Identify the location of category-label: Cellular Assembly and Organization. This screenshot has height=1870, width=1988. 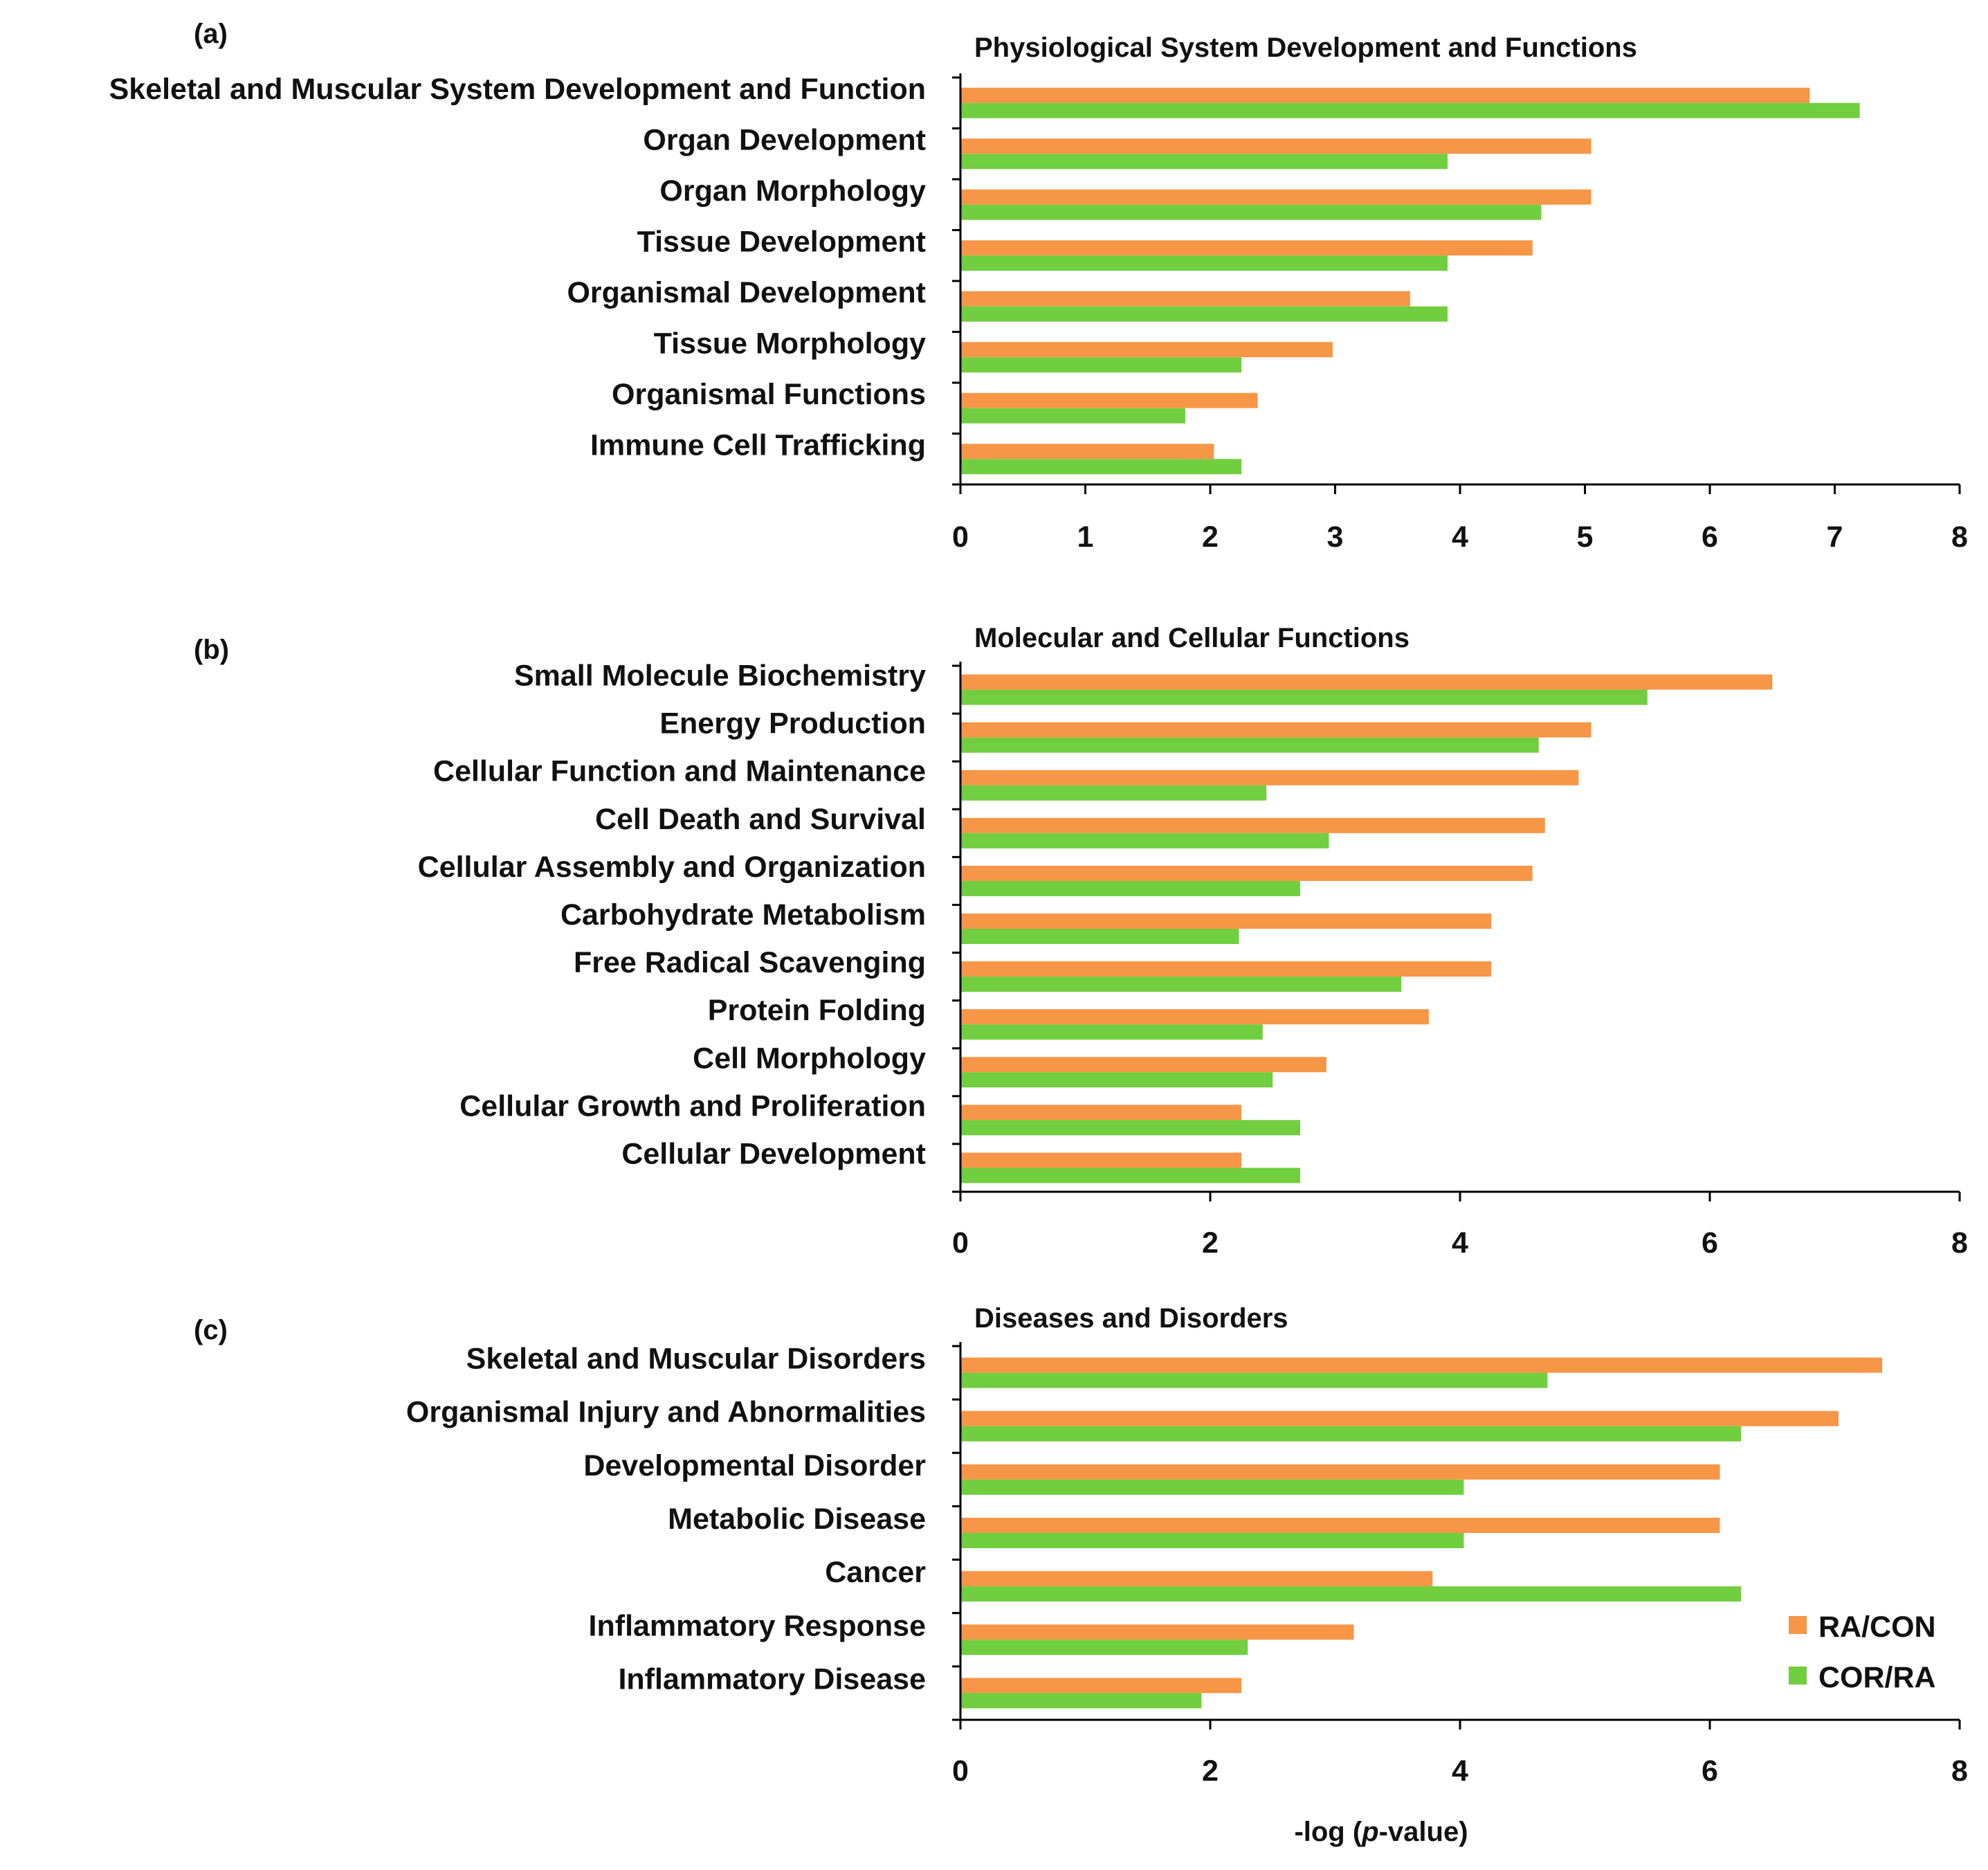
(672, 867).